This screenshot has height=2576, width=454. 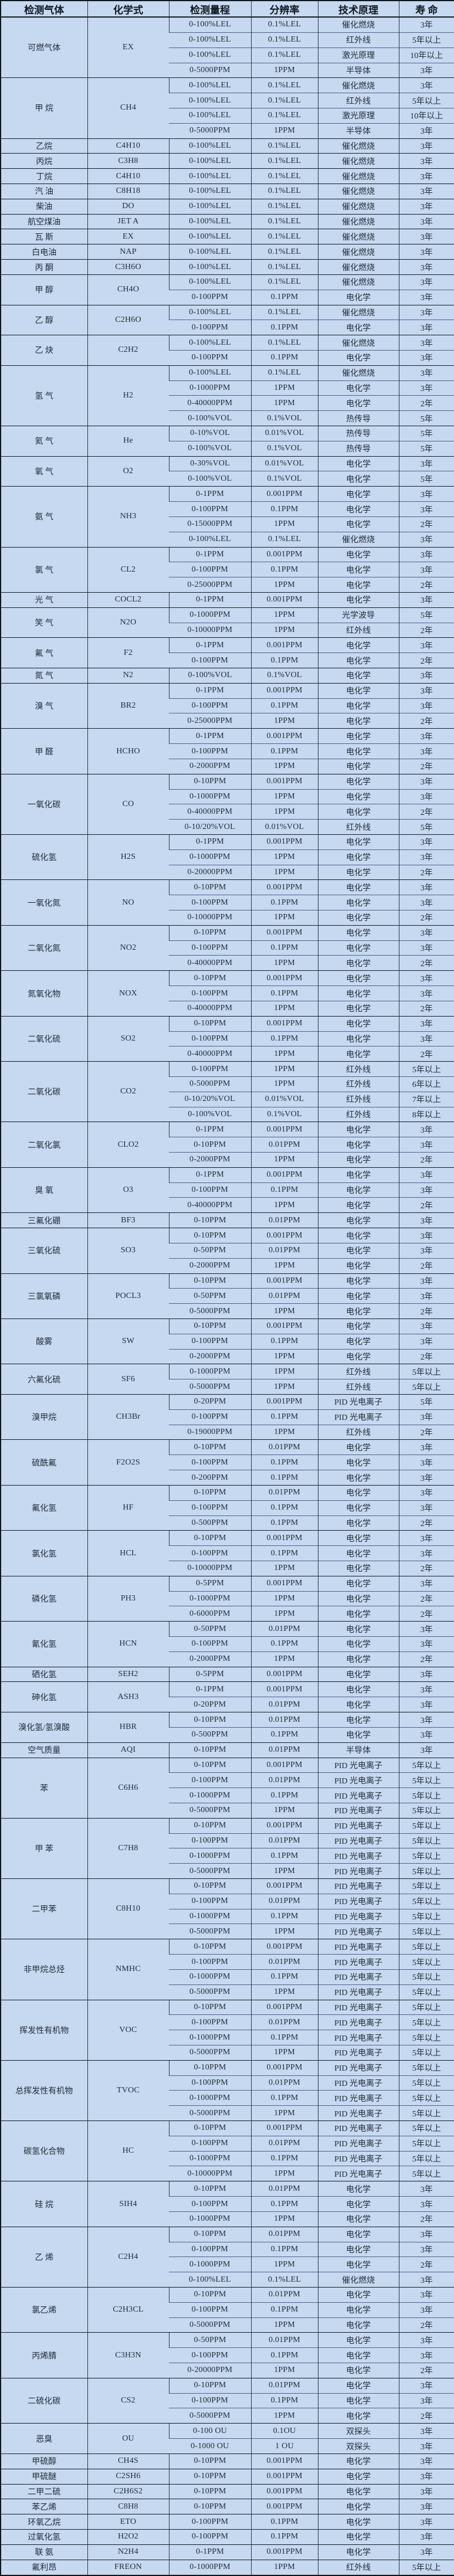 I want to click on resolution-cell: 0.01%VOL, so click(x=284, y=1099).